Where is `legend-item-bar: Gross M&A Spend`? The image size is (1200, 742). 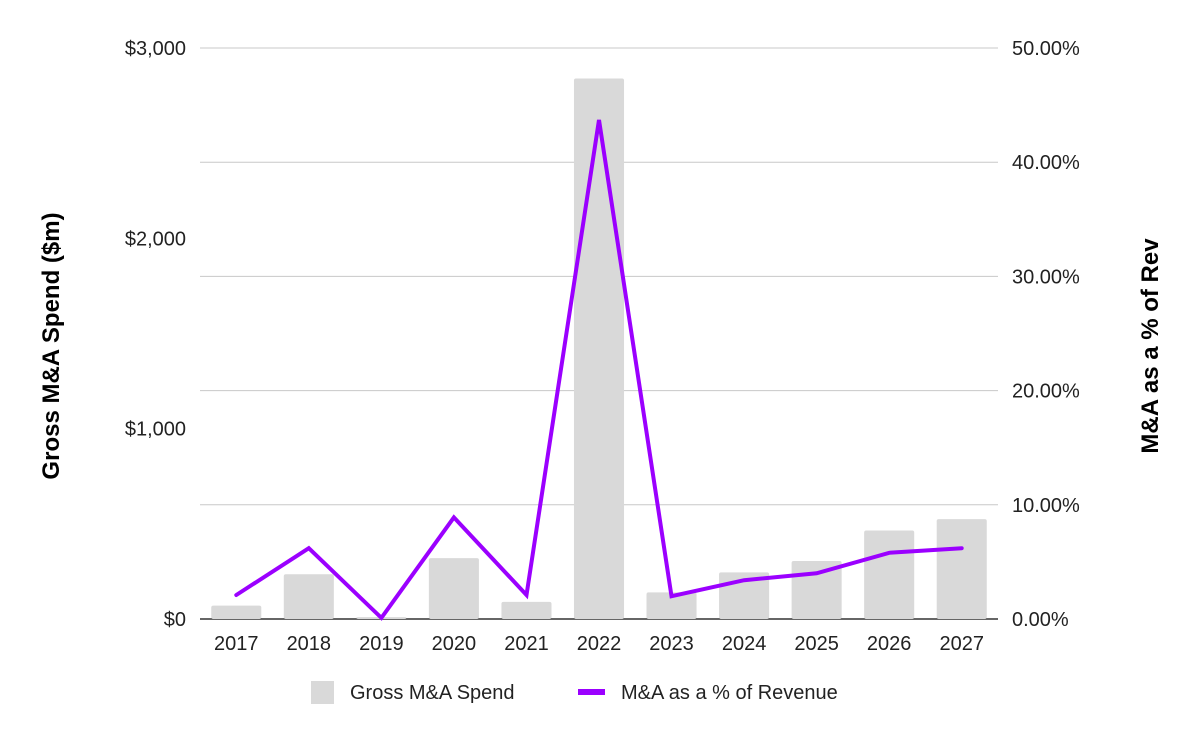 legend-item-bar: Gross M&A Spend is located at coordinates (413, 692).